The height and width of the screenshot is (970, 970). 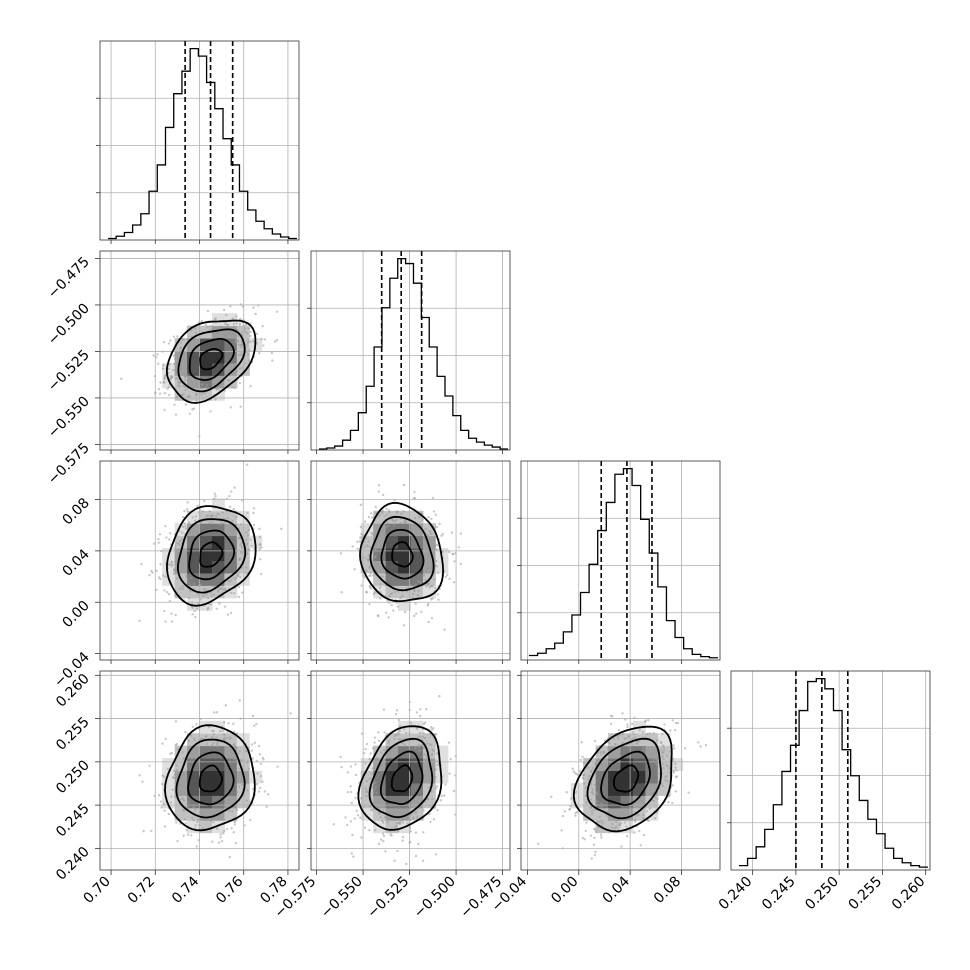 I want to click on x-tick-label: 0.255, so click(x=866, y=894).